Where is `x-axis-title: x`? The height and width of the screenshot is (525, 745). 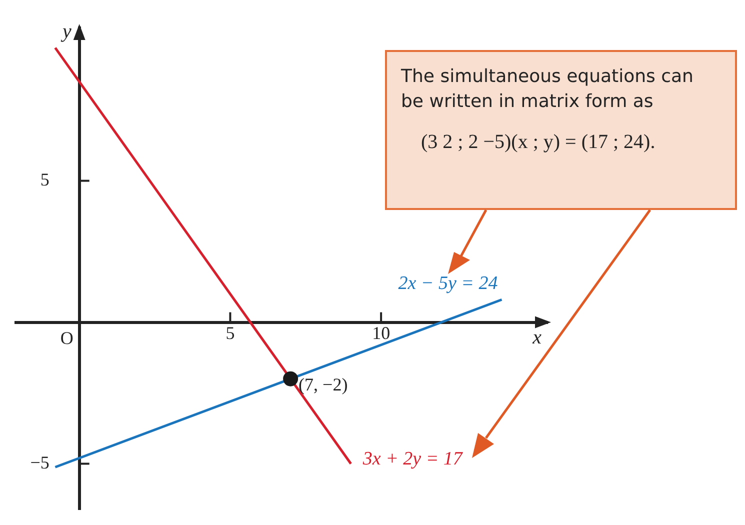
x-axis-title: x is located at coordinates (537, 337).